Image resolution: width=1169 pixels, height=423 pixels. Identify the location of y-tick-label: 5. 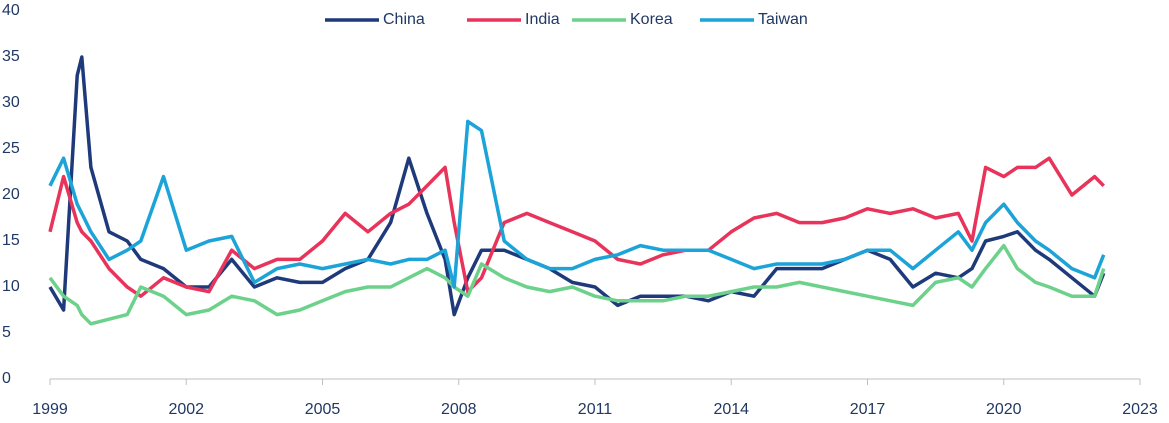
(6, 332).